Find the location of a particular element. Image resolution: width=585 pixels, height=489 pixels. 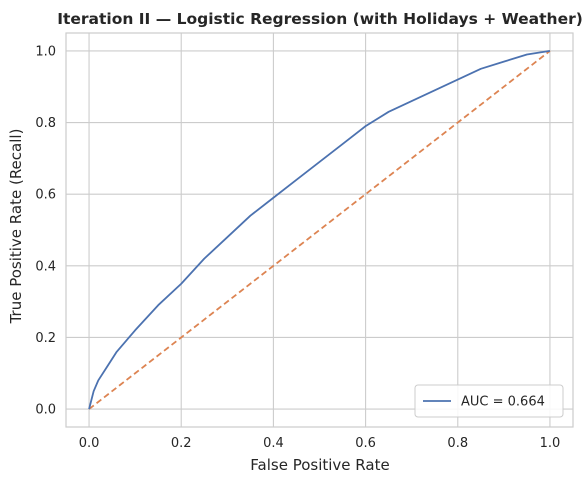

legend-box is located at coordinates (489, 401).